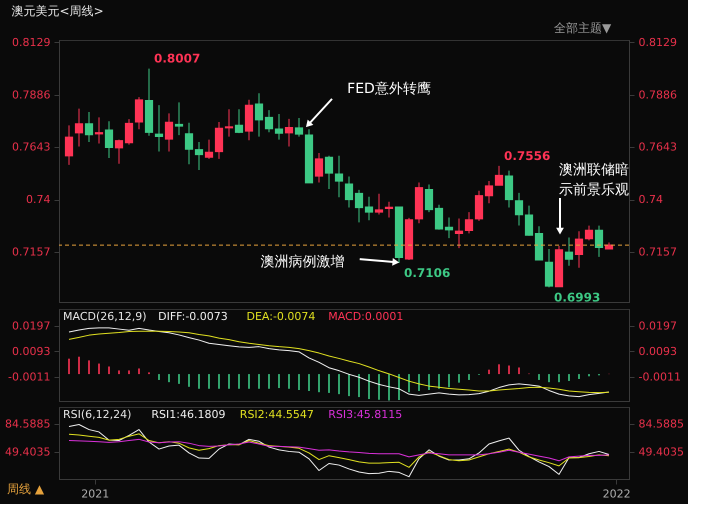 Image resolution: width=701 pixels, height=531 pixels. Describe the element at coordinates (177, 59) in the screenshot. I see `annotation: 0.8007` at that location.